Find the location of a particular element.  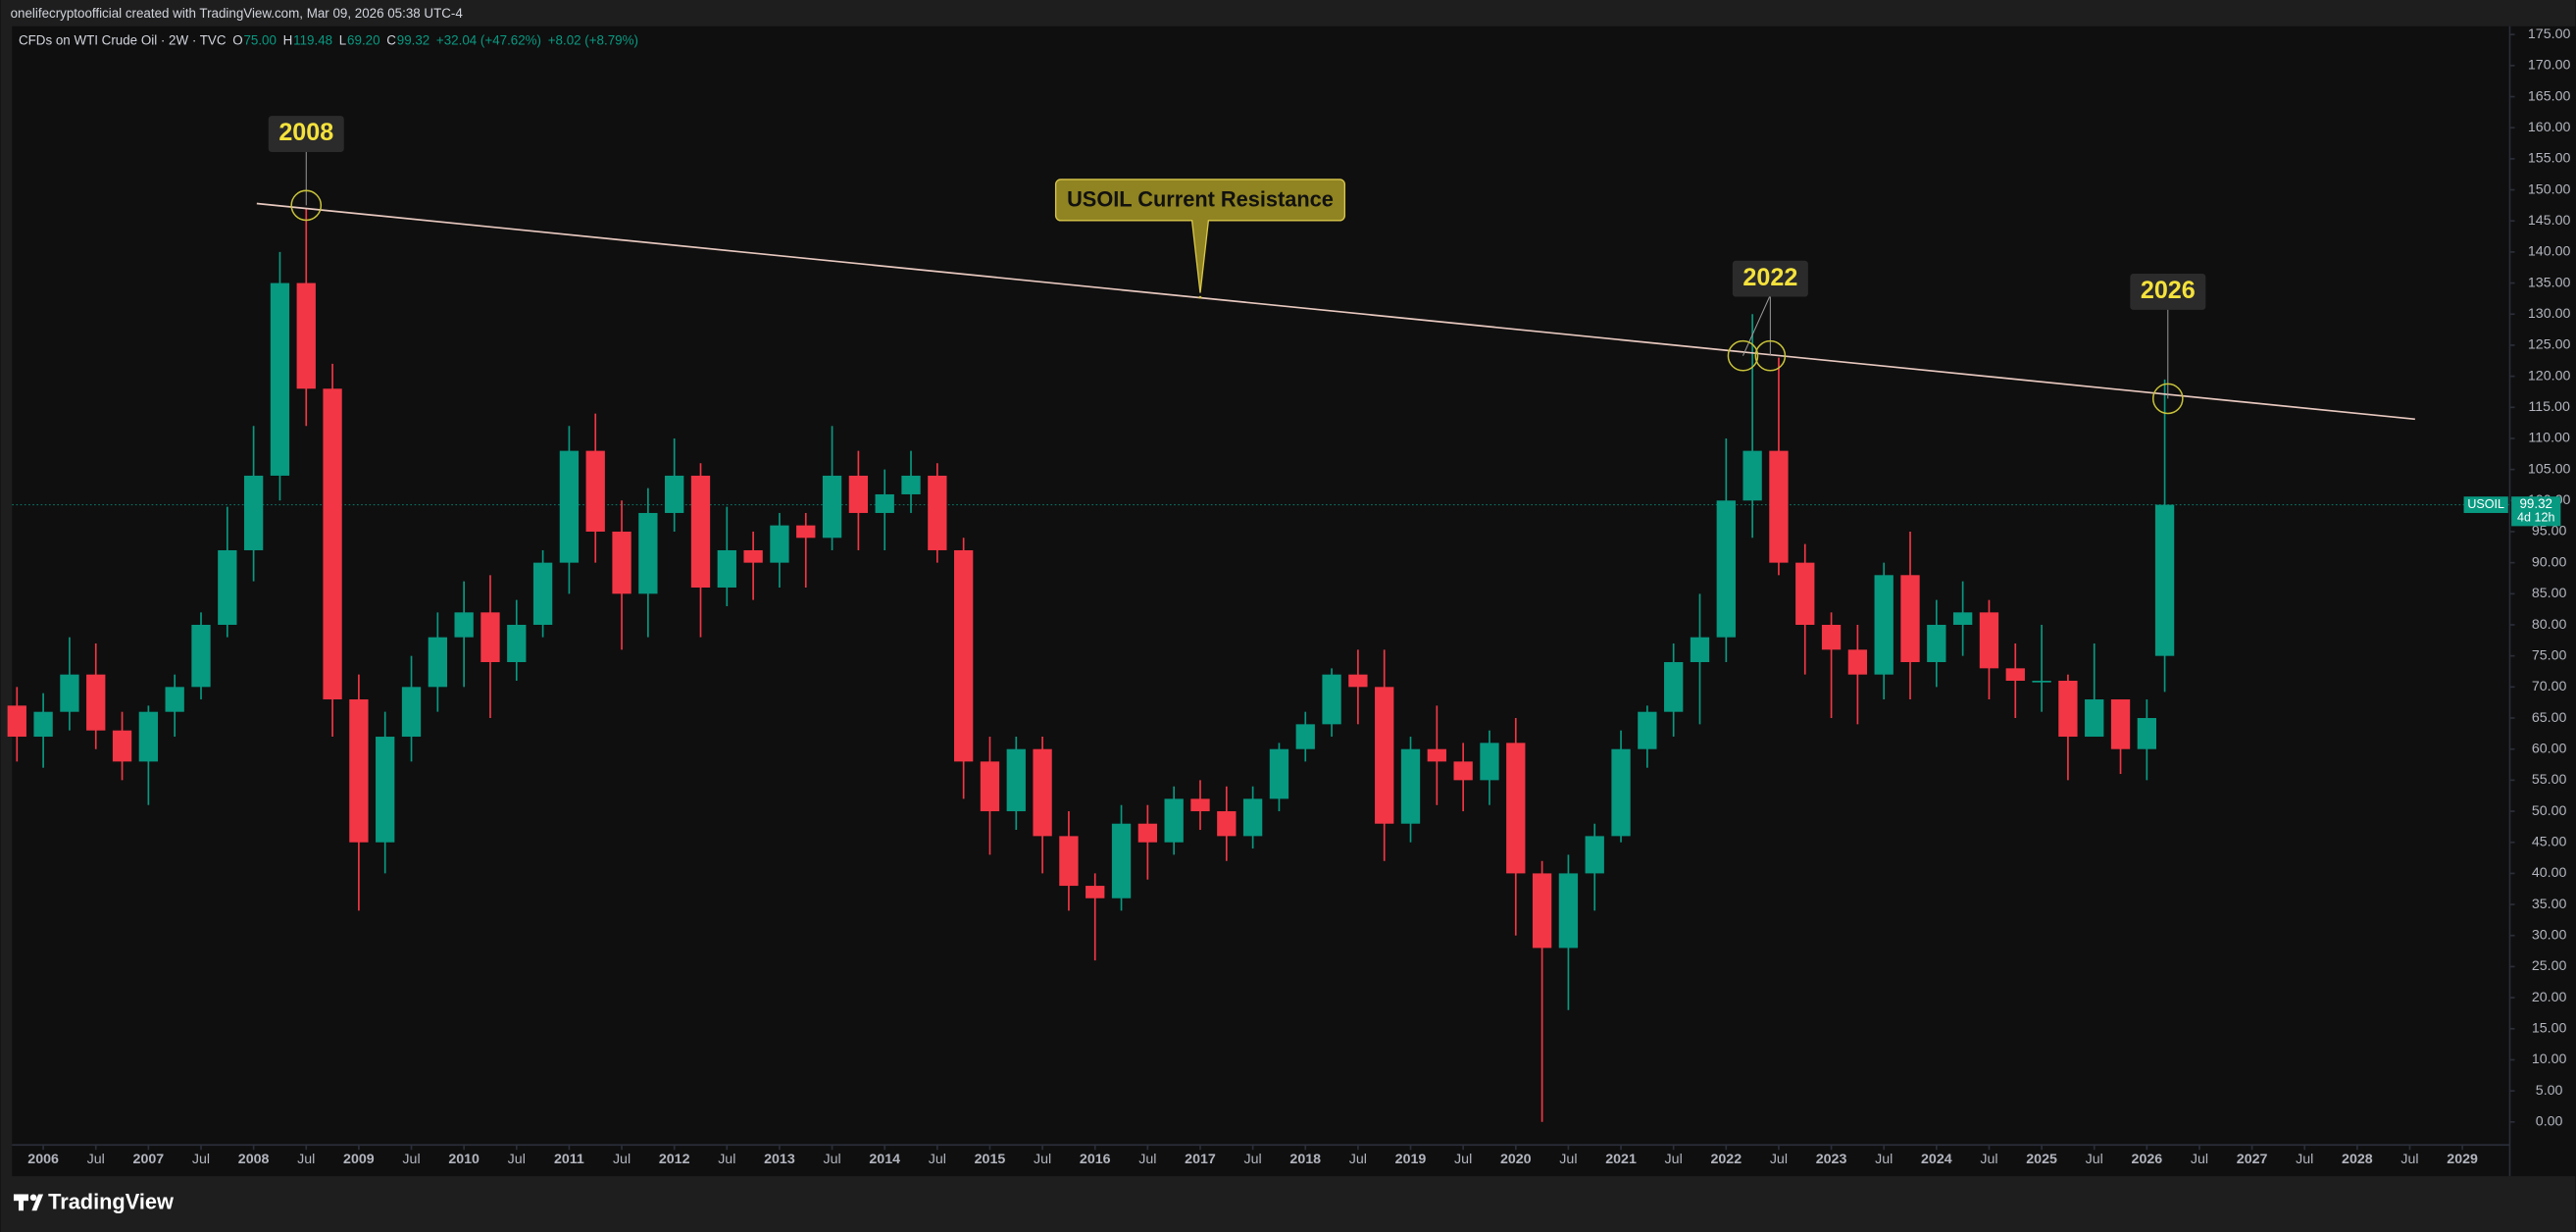

x-tick-label: 2029 is located at coordinates (2463, 1159).